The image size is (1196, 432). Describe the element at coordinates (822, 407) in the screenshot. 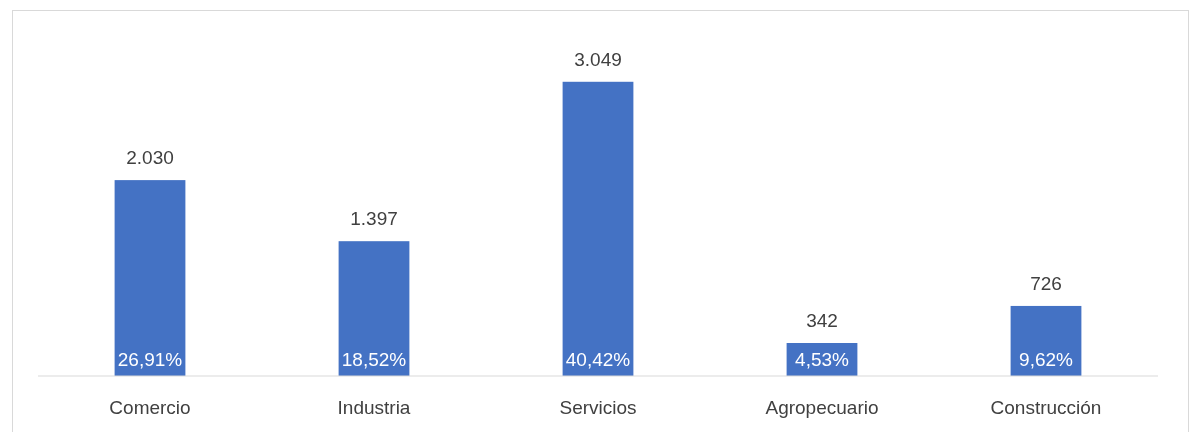

I see `x-tick-label: Agropecuario` at that location.